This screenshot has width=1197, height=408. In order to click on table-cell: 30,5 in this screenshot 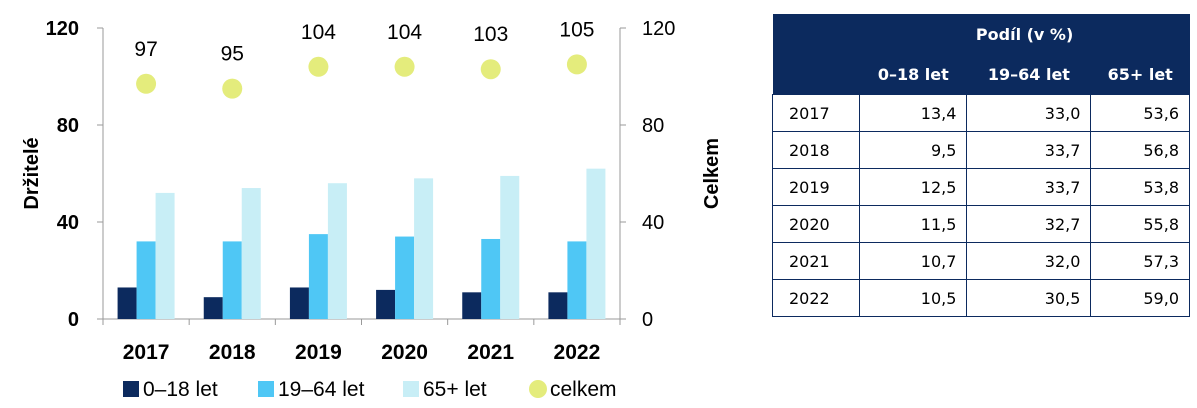, I will do `click(1029, 298)`.